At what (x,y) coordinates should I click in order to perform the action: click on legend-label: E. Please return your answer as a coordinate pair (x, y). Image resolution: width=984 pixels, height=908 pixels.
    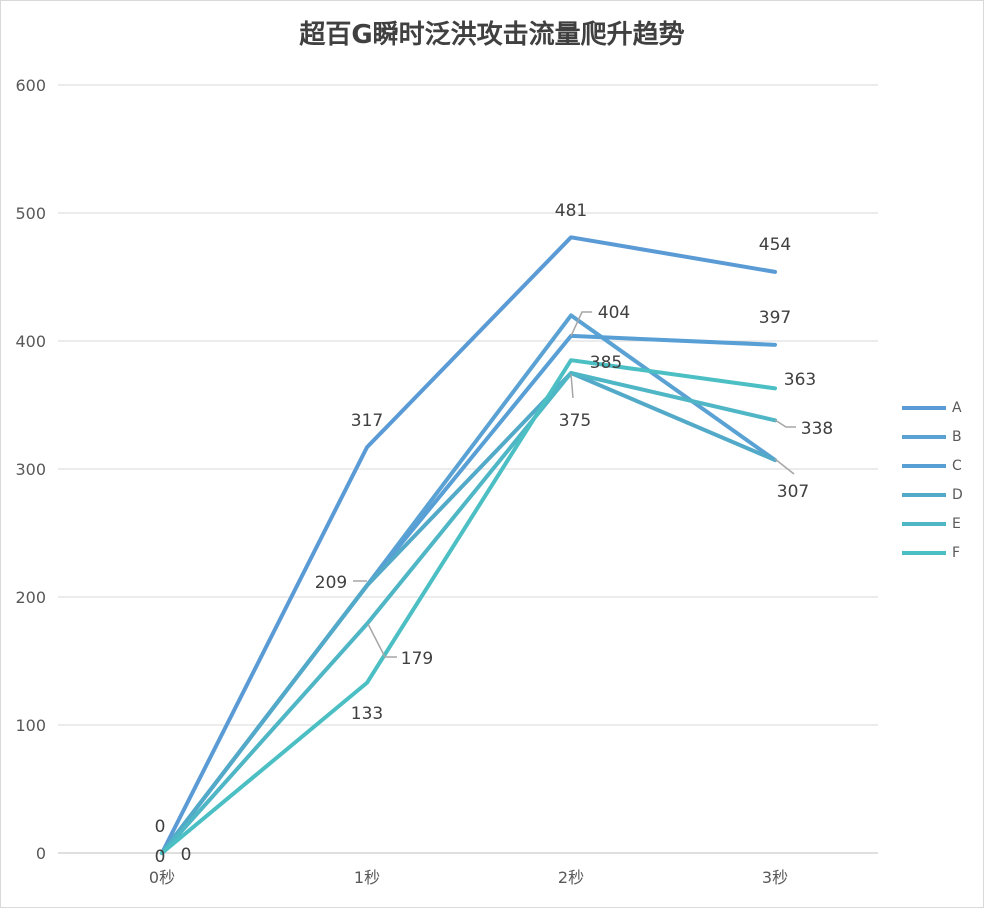
    Looking at the image, I should click on (956, 523).